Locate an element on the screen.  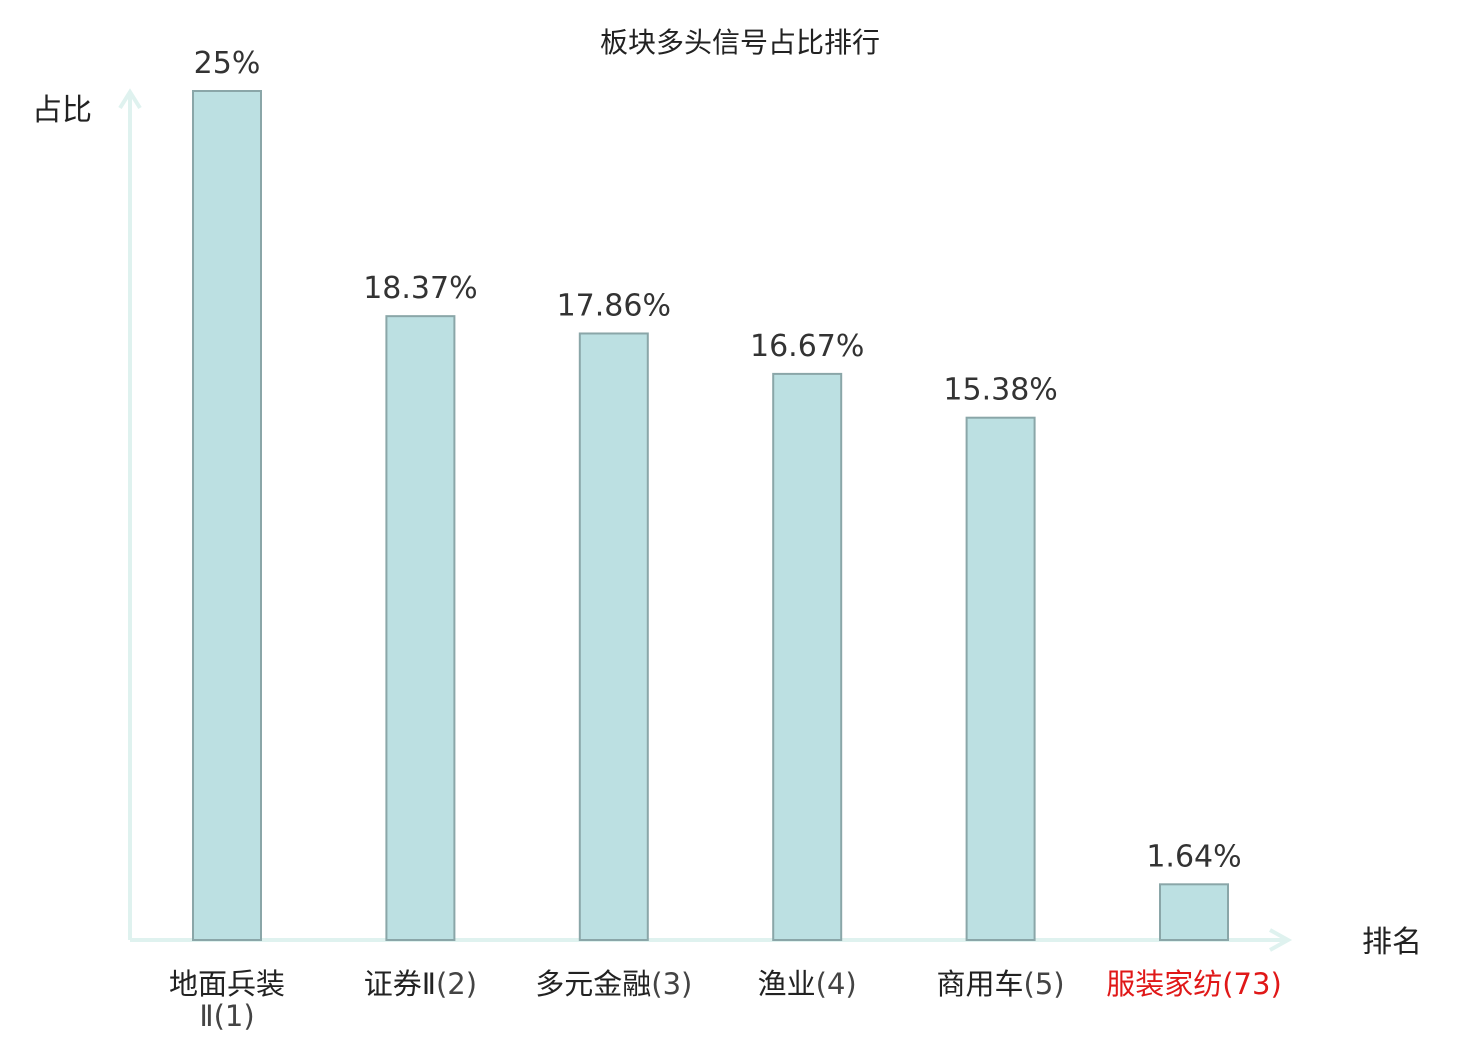
category-label-4: 渔业(4) is located at coordinates (807, 984).